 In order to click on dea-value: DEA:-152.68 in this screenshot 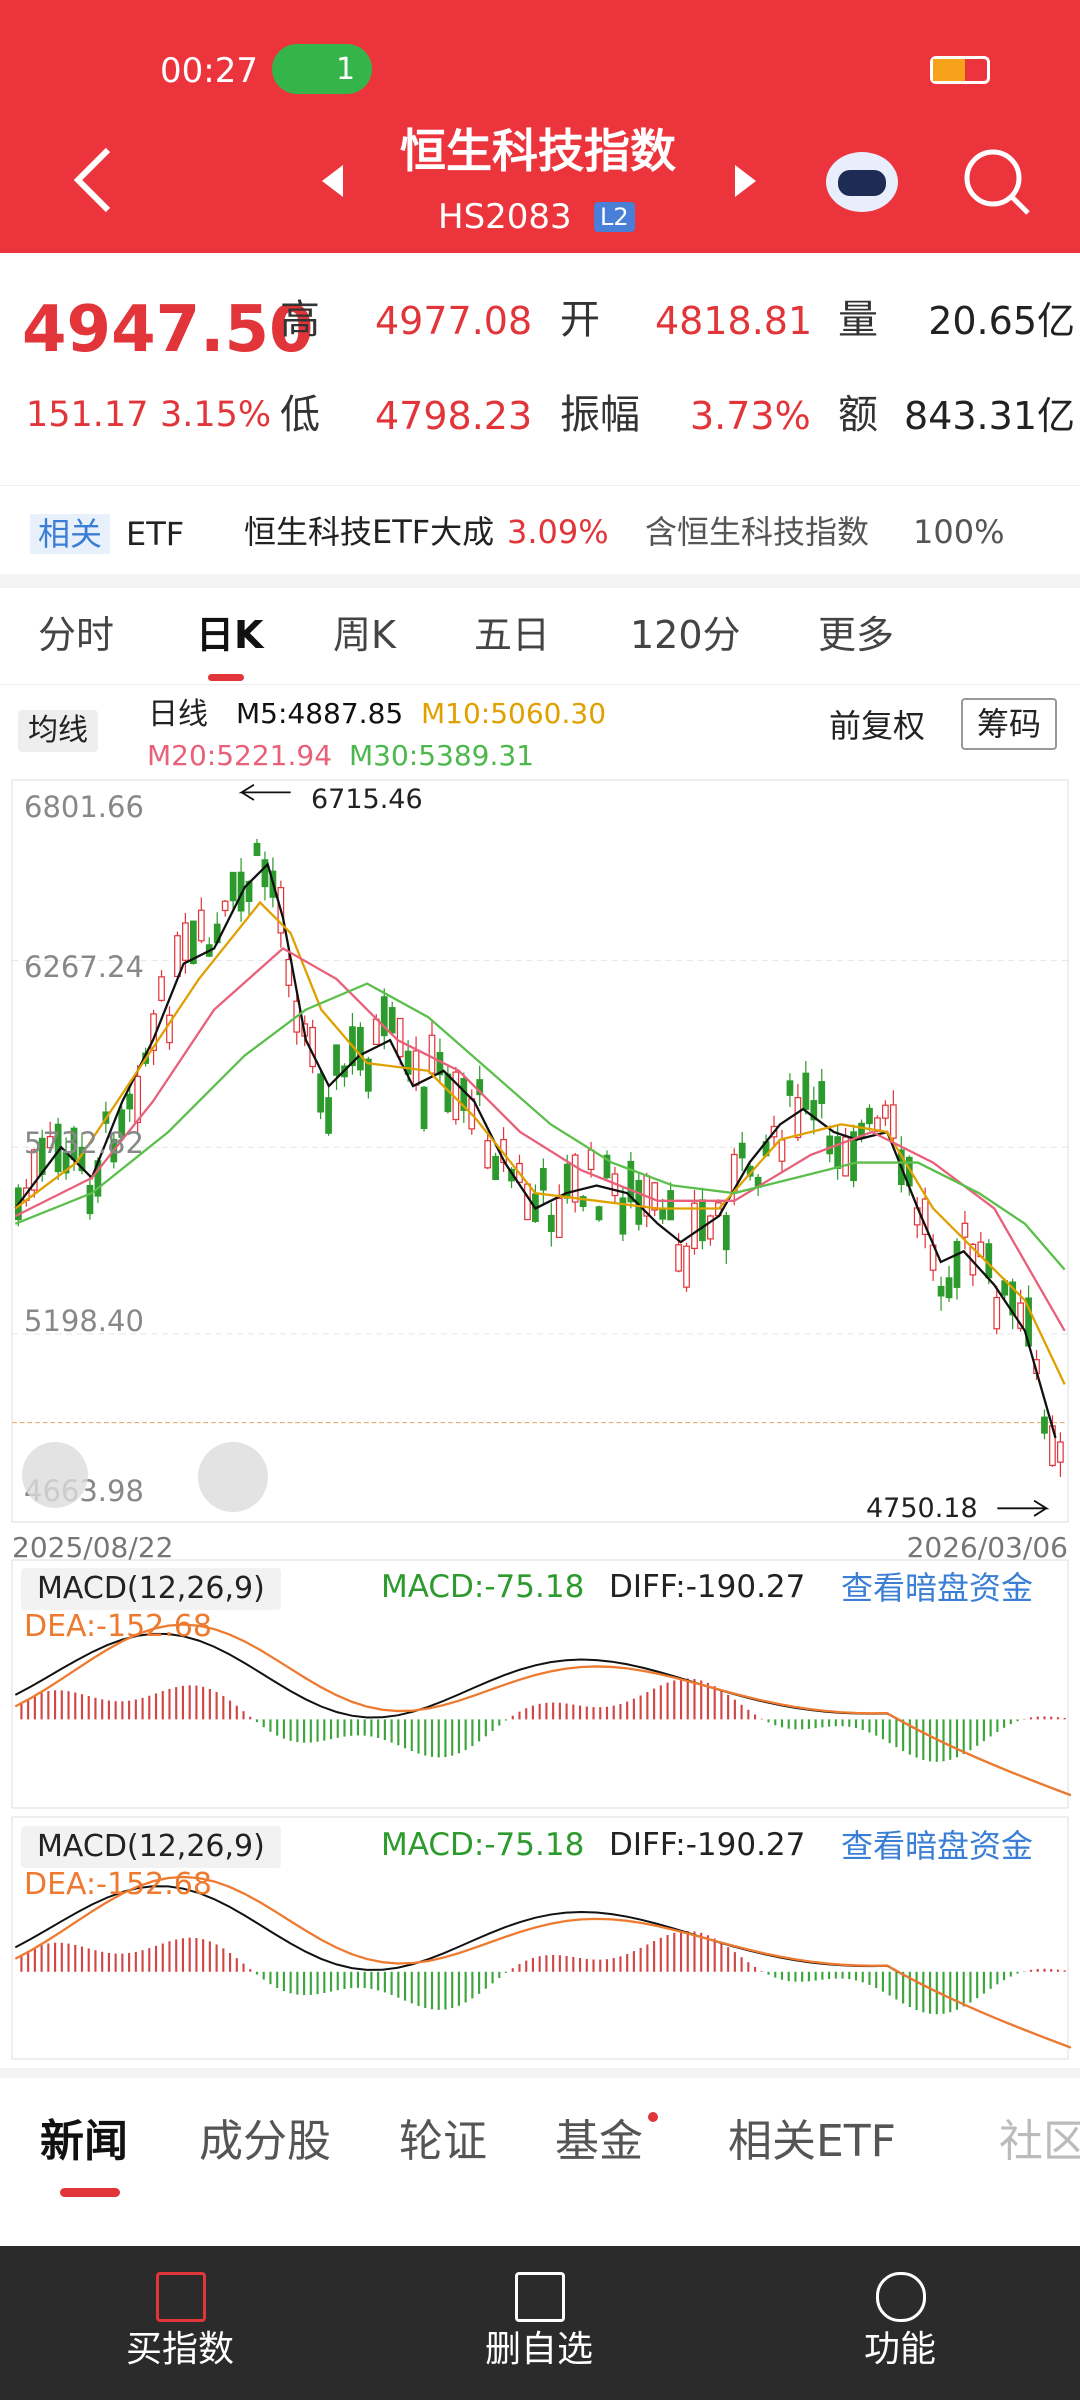, I will do `click(118, 1884)`.